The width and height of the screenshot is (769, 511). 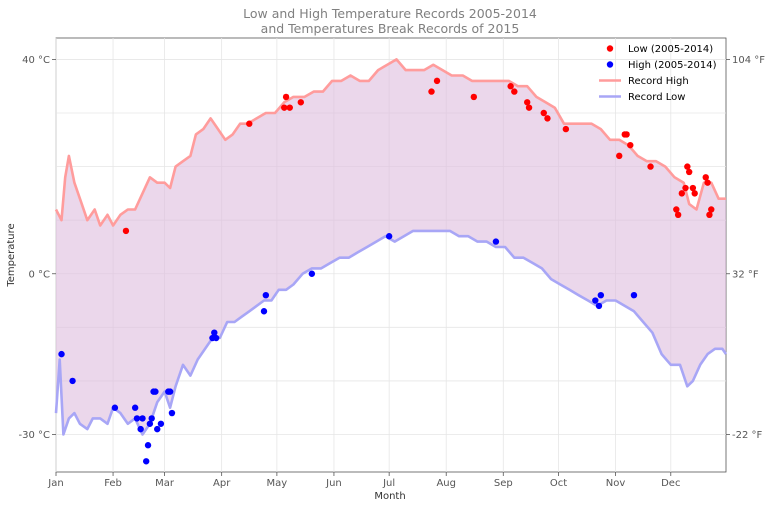 What do you see at coordinates (363, 480) in the screenshot?
I see `x-axis: Jan Feb Mar Apr May Jun Jul Aug Sep Oct Nov Dec` at bounding box center [363, 480].